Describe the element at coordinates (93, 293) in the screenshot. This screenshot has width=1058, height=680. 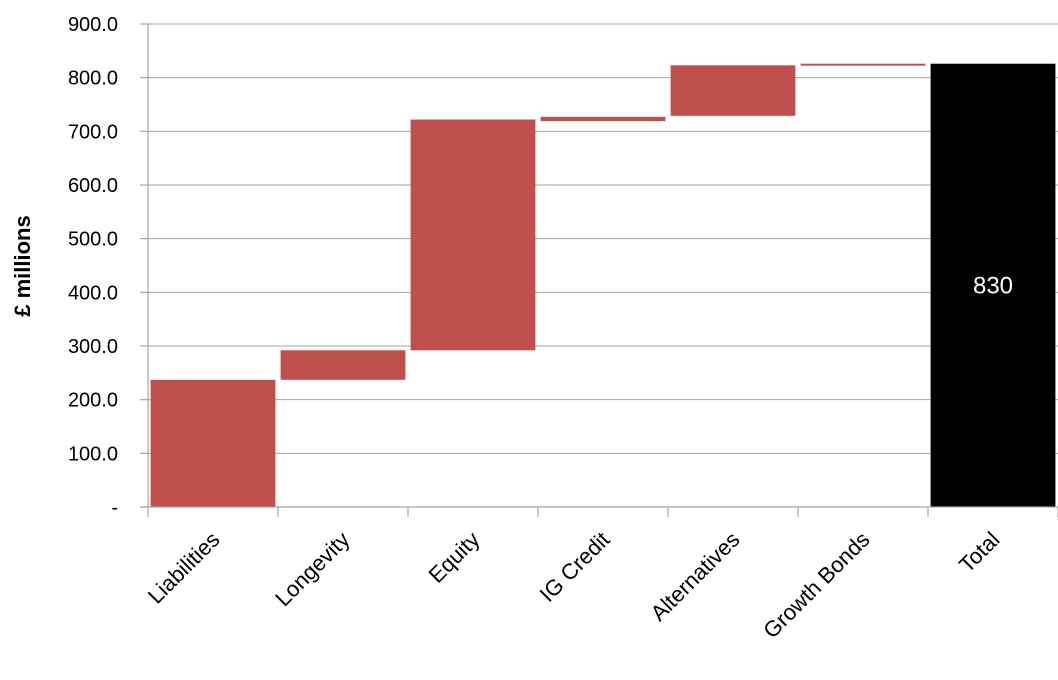
I see `y-tick-label: 400.0` at that location.